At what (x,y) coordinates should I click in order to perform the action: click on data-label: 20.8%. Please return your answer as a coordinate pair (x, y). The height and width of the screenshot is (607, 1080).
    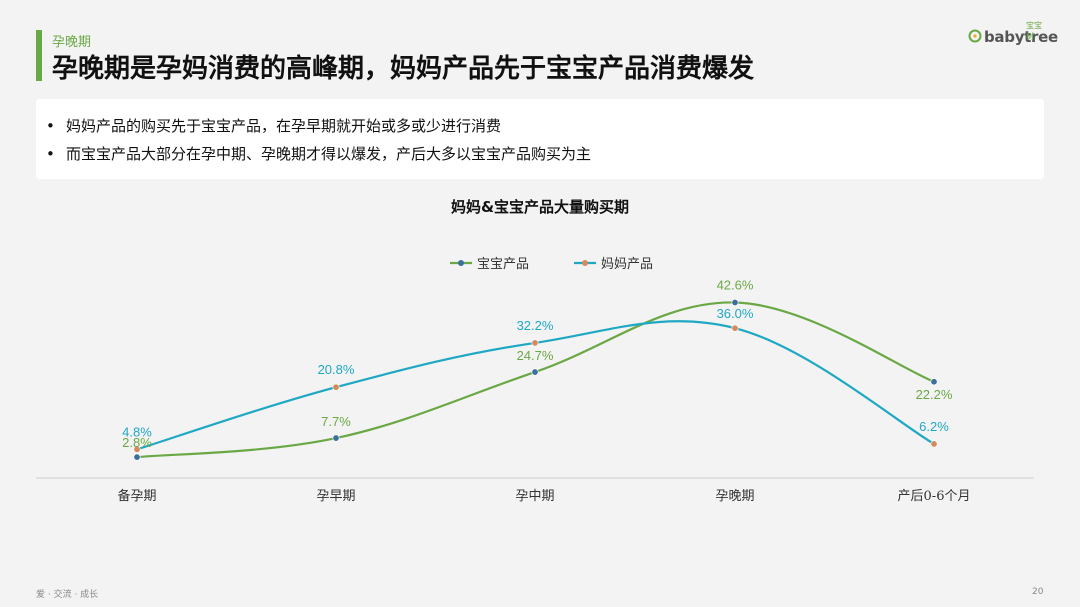
    Looking at the image, I should click on (336, 369).